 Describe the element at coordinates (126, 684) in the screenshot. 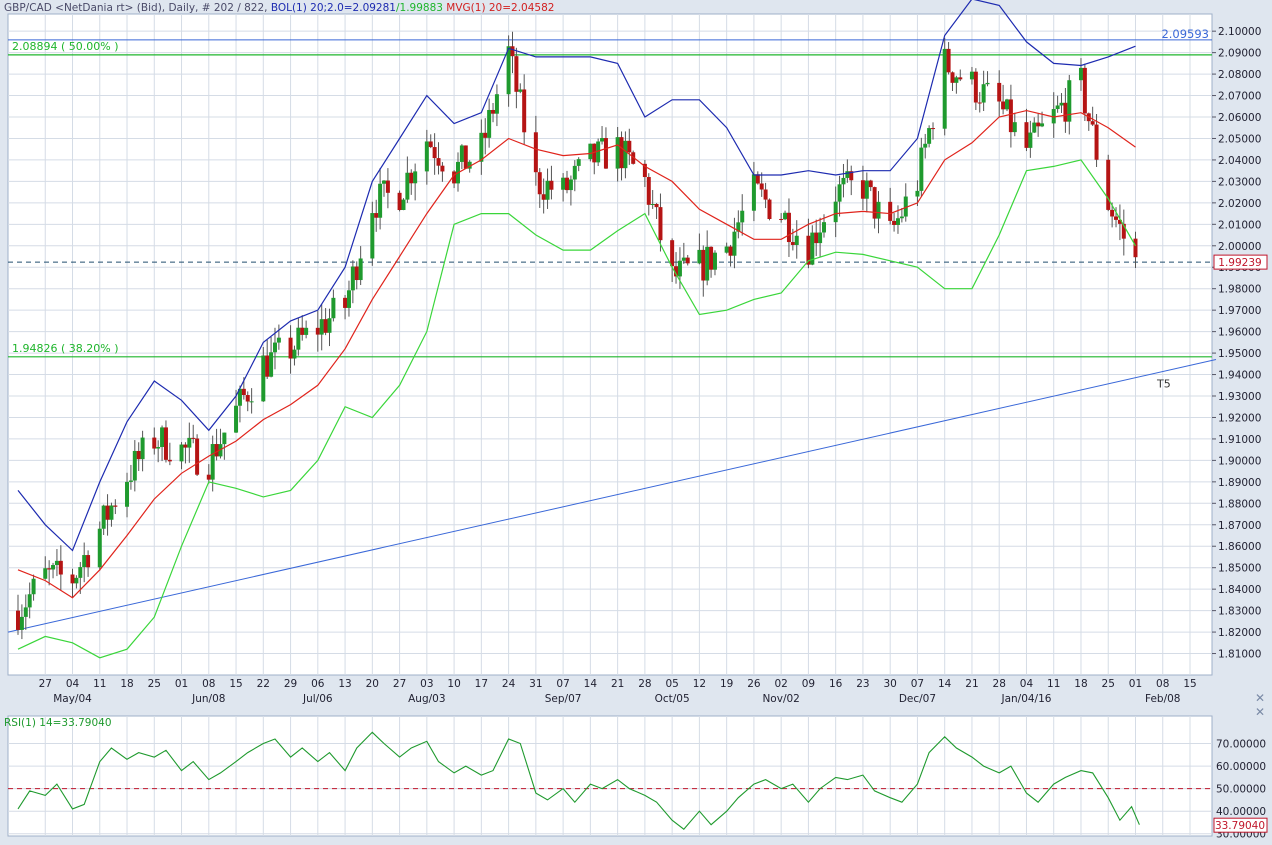

I see `x-axis-day-label: 18` at that location.